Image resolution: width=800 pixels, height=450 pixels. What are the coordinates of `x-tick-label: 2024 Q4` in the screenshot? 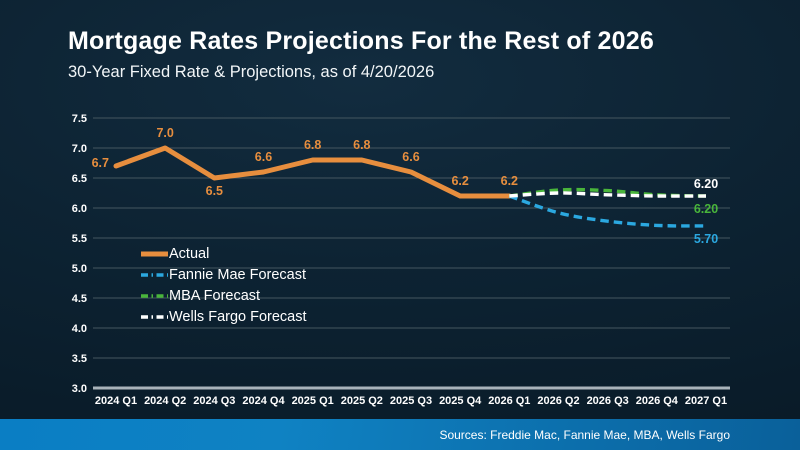 It's located at (263, 401).